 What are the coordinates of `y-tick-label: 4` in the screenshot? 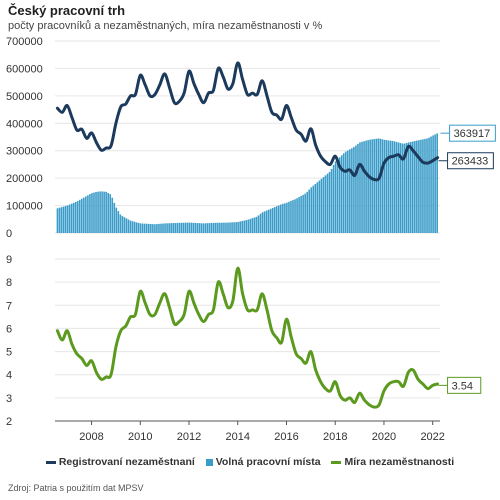 It's located at (9, 376).